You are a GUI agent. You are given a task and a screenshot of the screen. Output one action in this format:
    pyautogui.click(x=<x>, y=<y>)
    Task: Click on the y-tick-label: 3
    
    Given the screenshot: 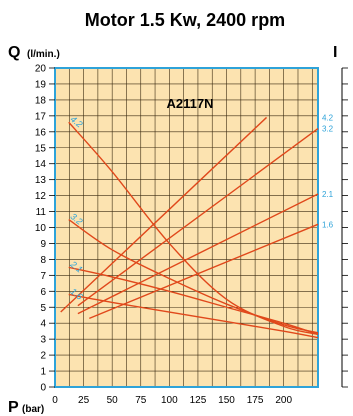 What is the action you would take?
    pyautogui.click(x=43, y=340)
    